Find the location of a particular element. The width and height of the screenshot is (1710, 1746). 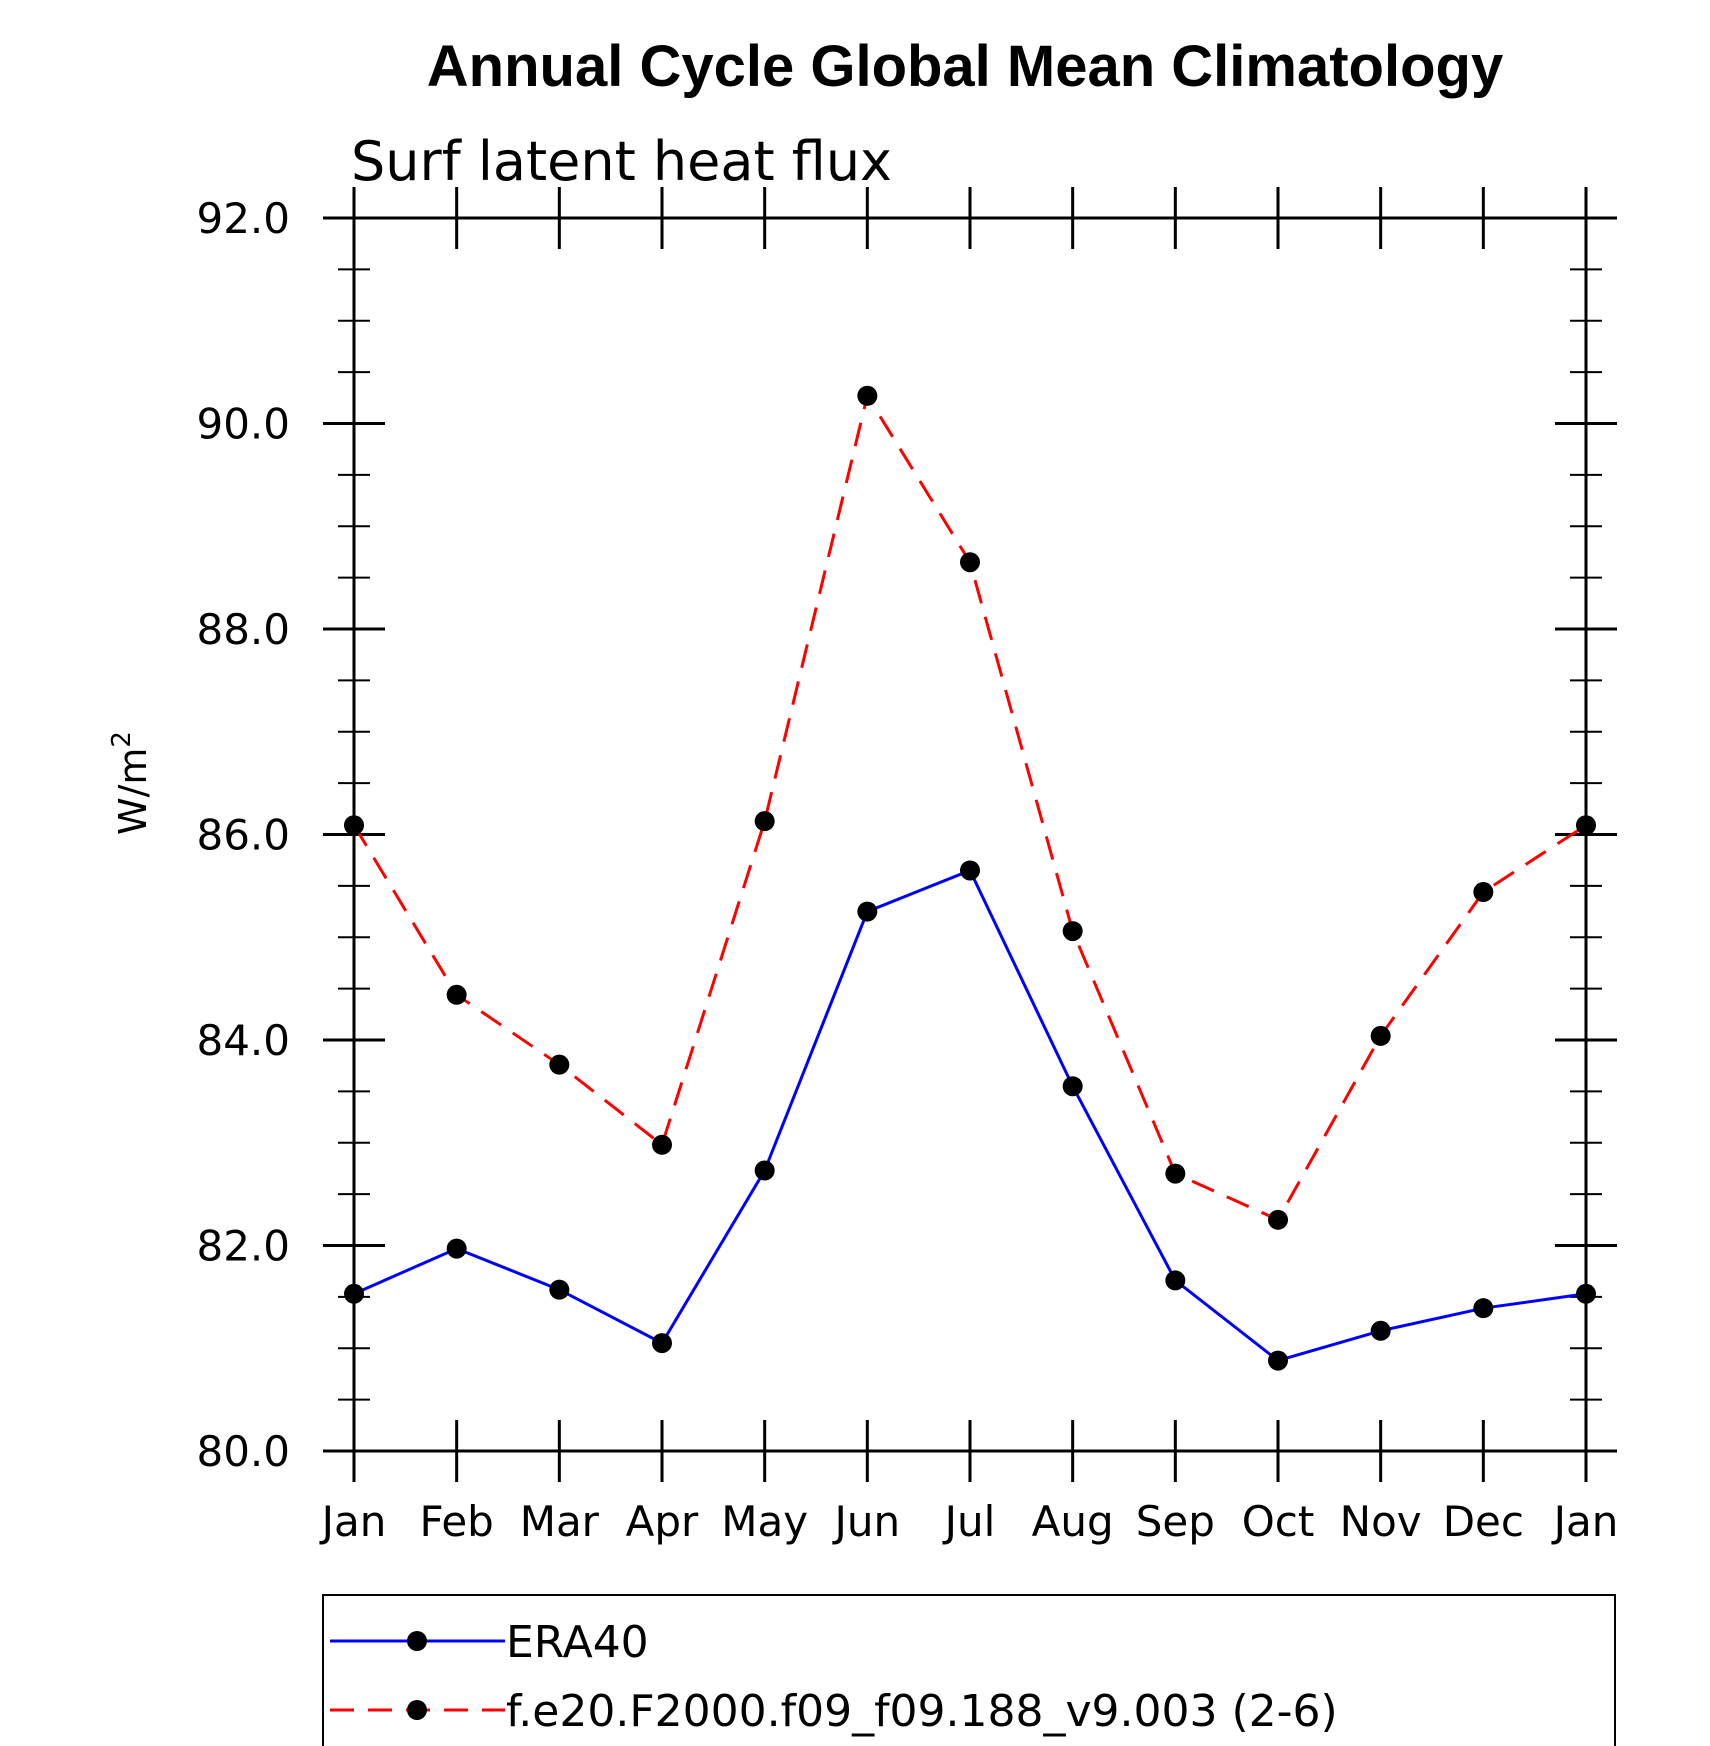

y-tick-label: 88.0 is located at coordinates (243, 629).